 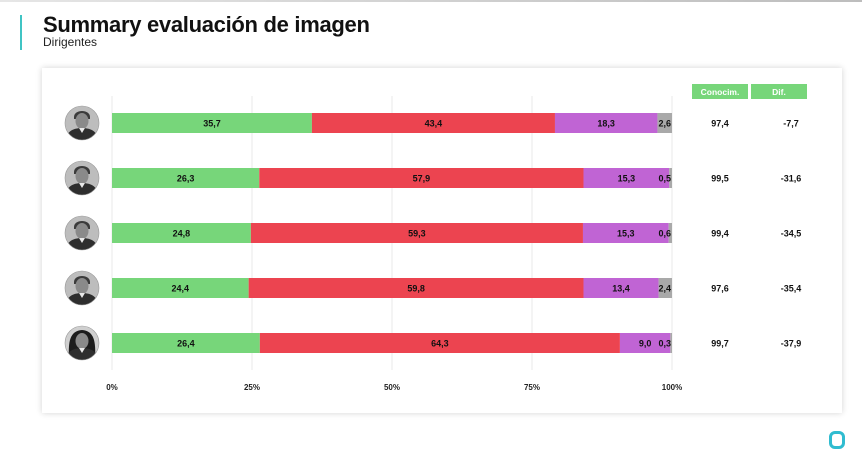 I want to click on bar-value-label: 2,6, so click(x=664, y=124).